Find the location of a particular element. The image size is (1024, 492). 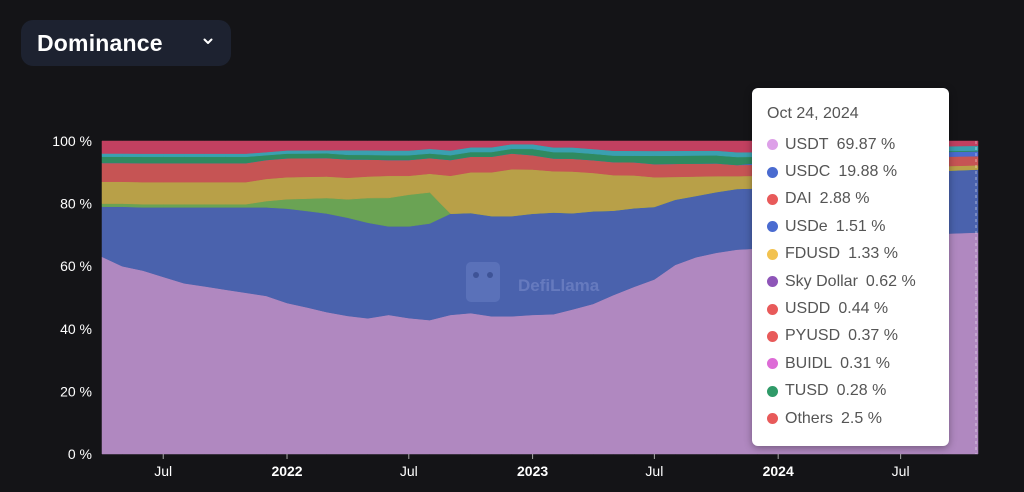

y-tick-label: 60 % is located at coordinates (76, 266).